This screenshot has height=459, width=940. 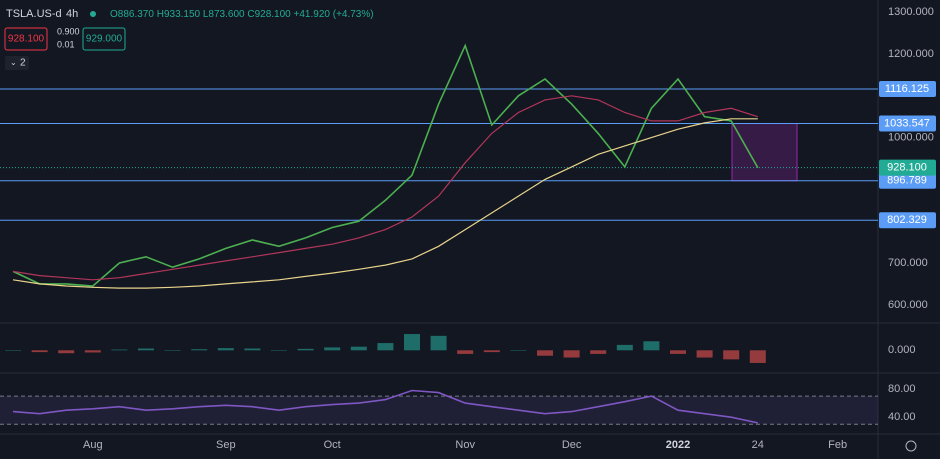 I want to click on y-tick-label: 80.00, so click(x=902, y=389).